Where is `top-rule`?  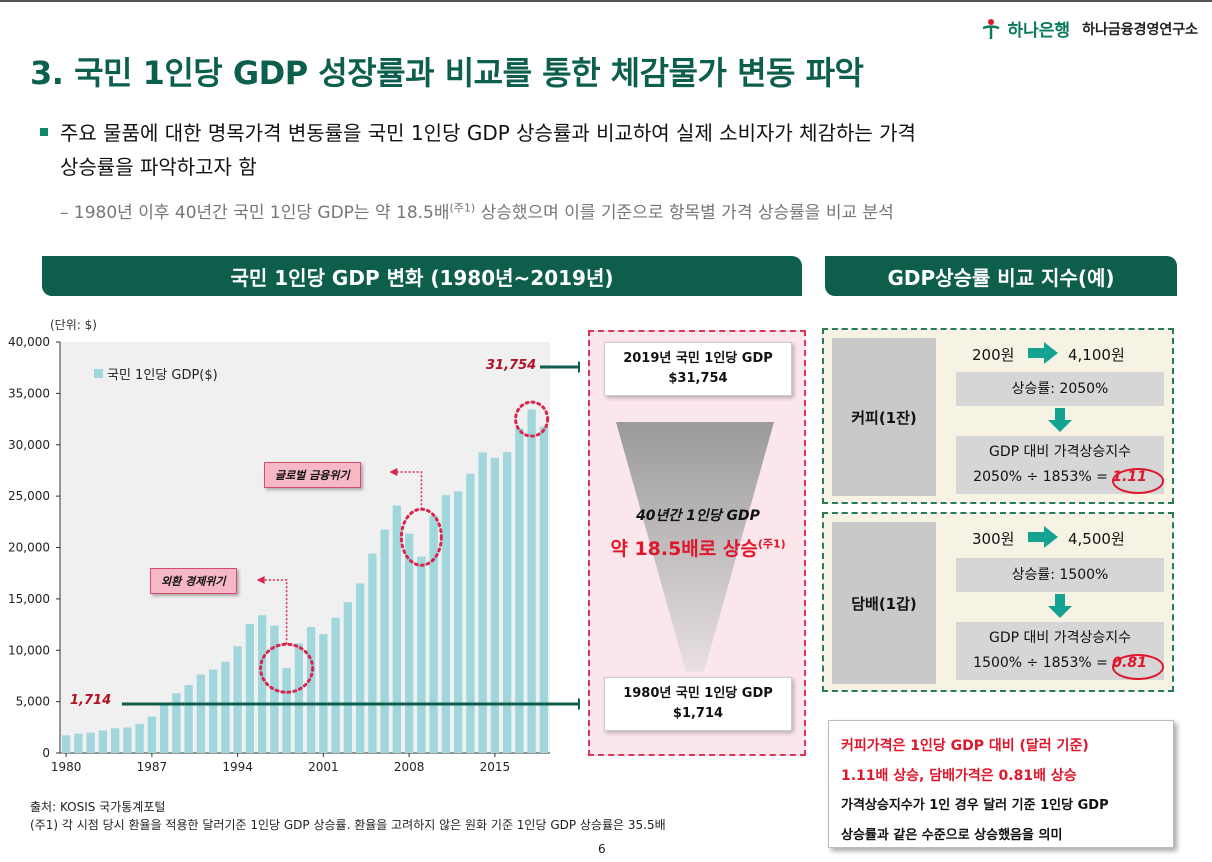 top-rule is located at coordinates (606, 1).